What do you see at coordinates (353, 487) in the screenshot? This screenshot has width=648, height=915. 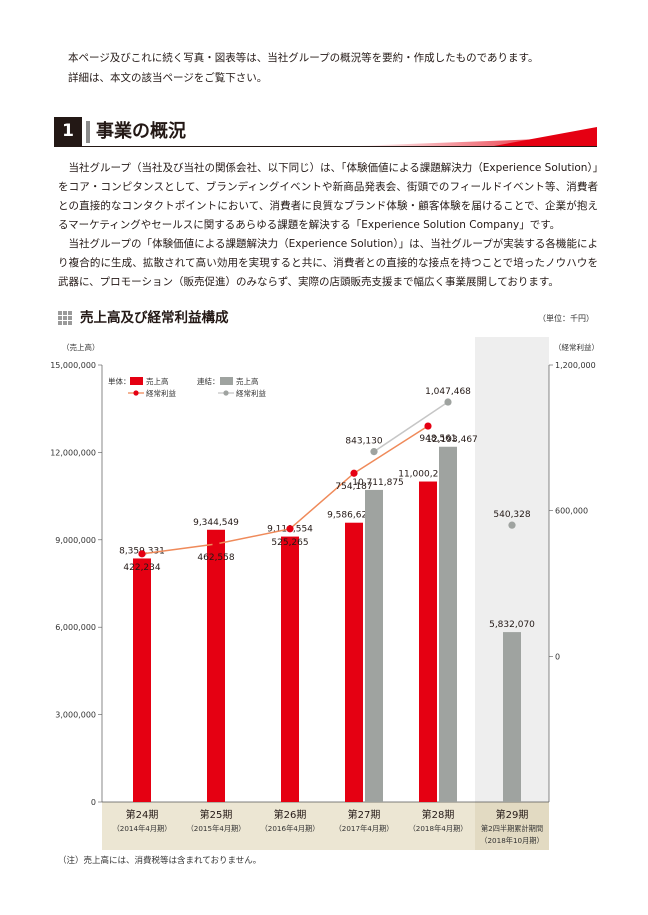 I see `label-standalone-profit: 754,187` at bounding box center [353, 487].